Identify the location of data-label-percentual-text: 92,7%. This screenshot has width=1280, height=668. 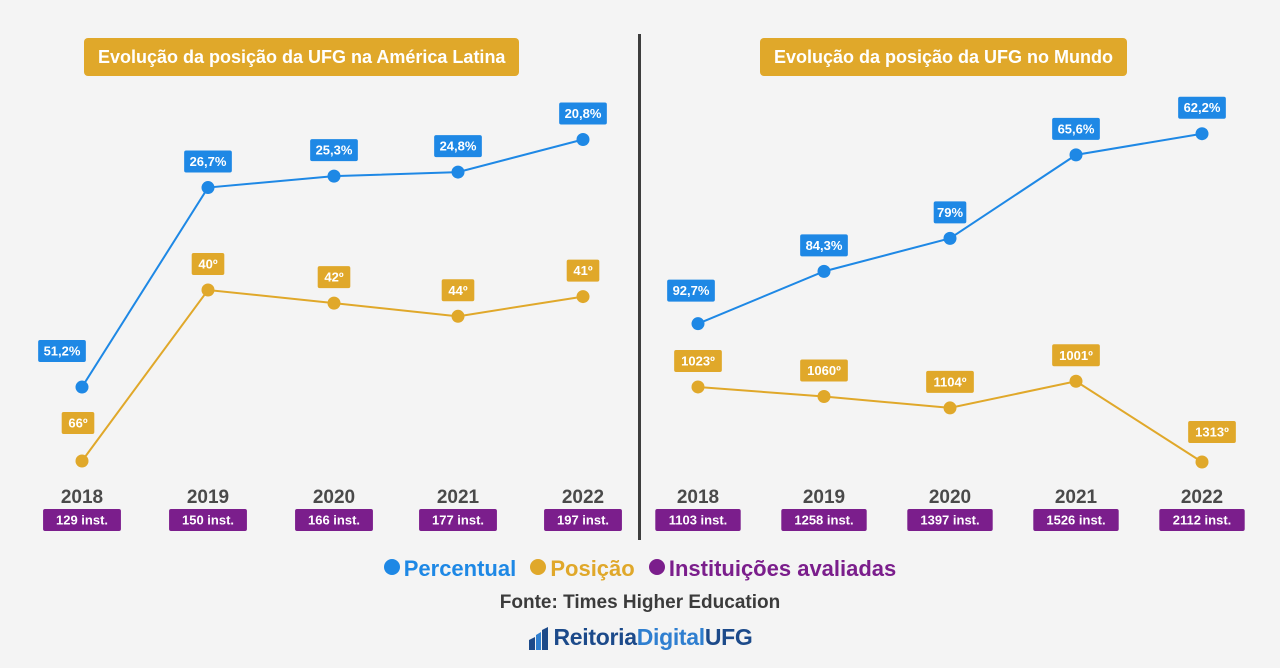
(691, 290).